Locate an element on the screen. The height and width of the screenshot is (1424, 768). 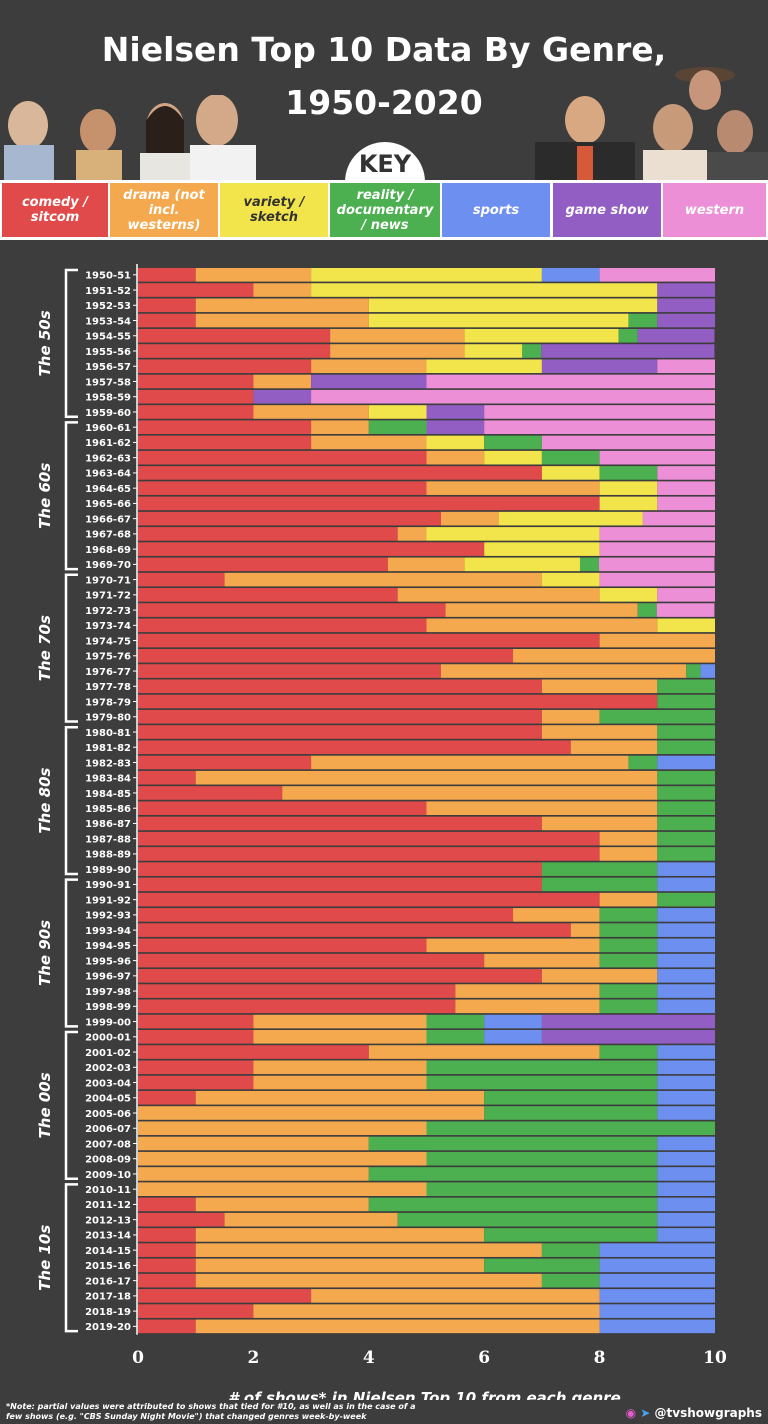
social-handle: ◉ ➤ @tvshowgraphs is located at coordinates (694, 1413).